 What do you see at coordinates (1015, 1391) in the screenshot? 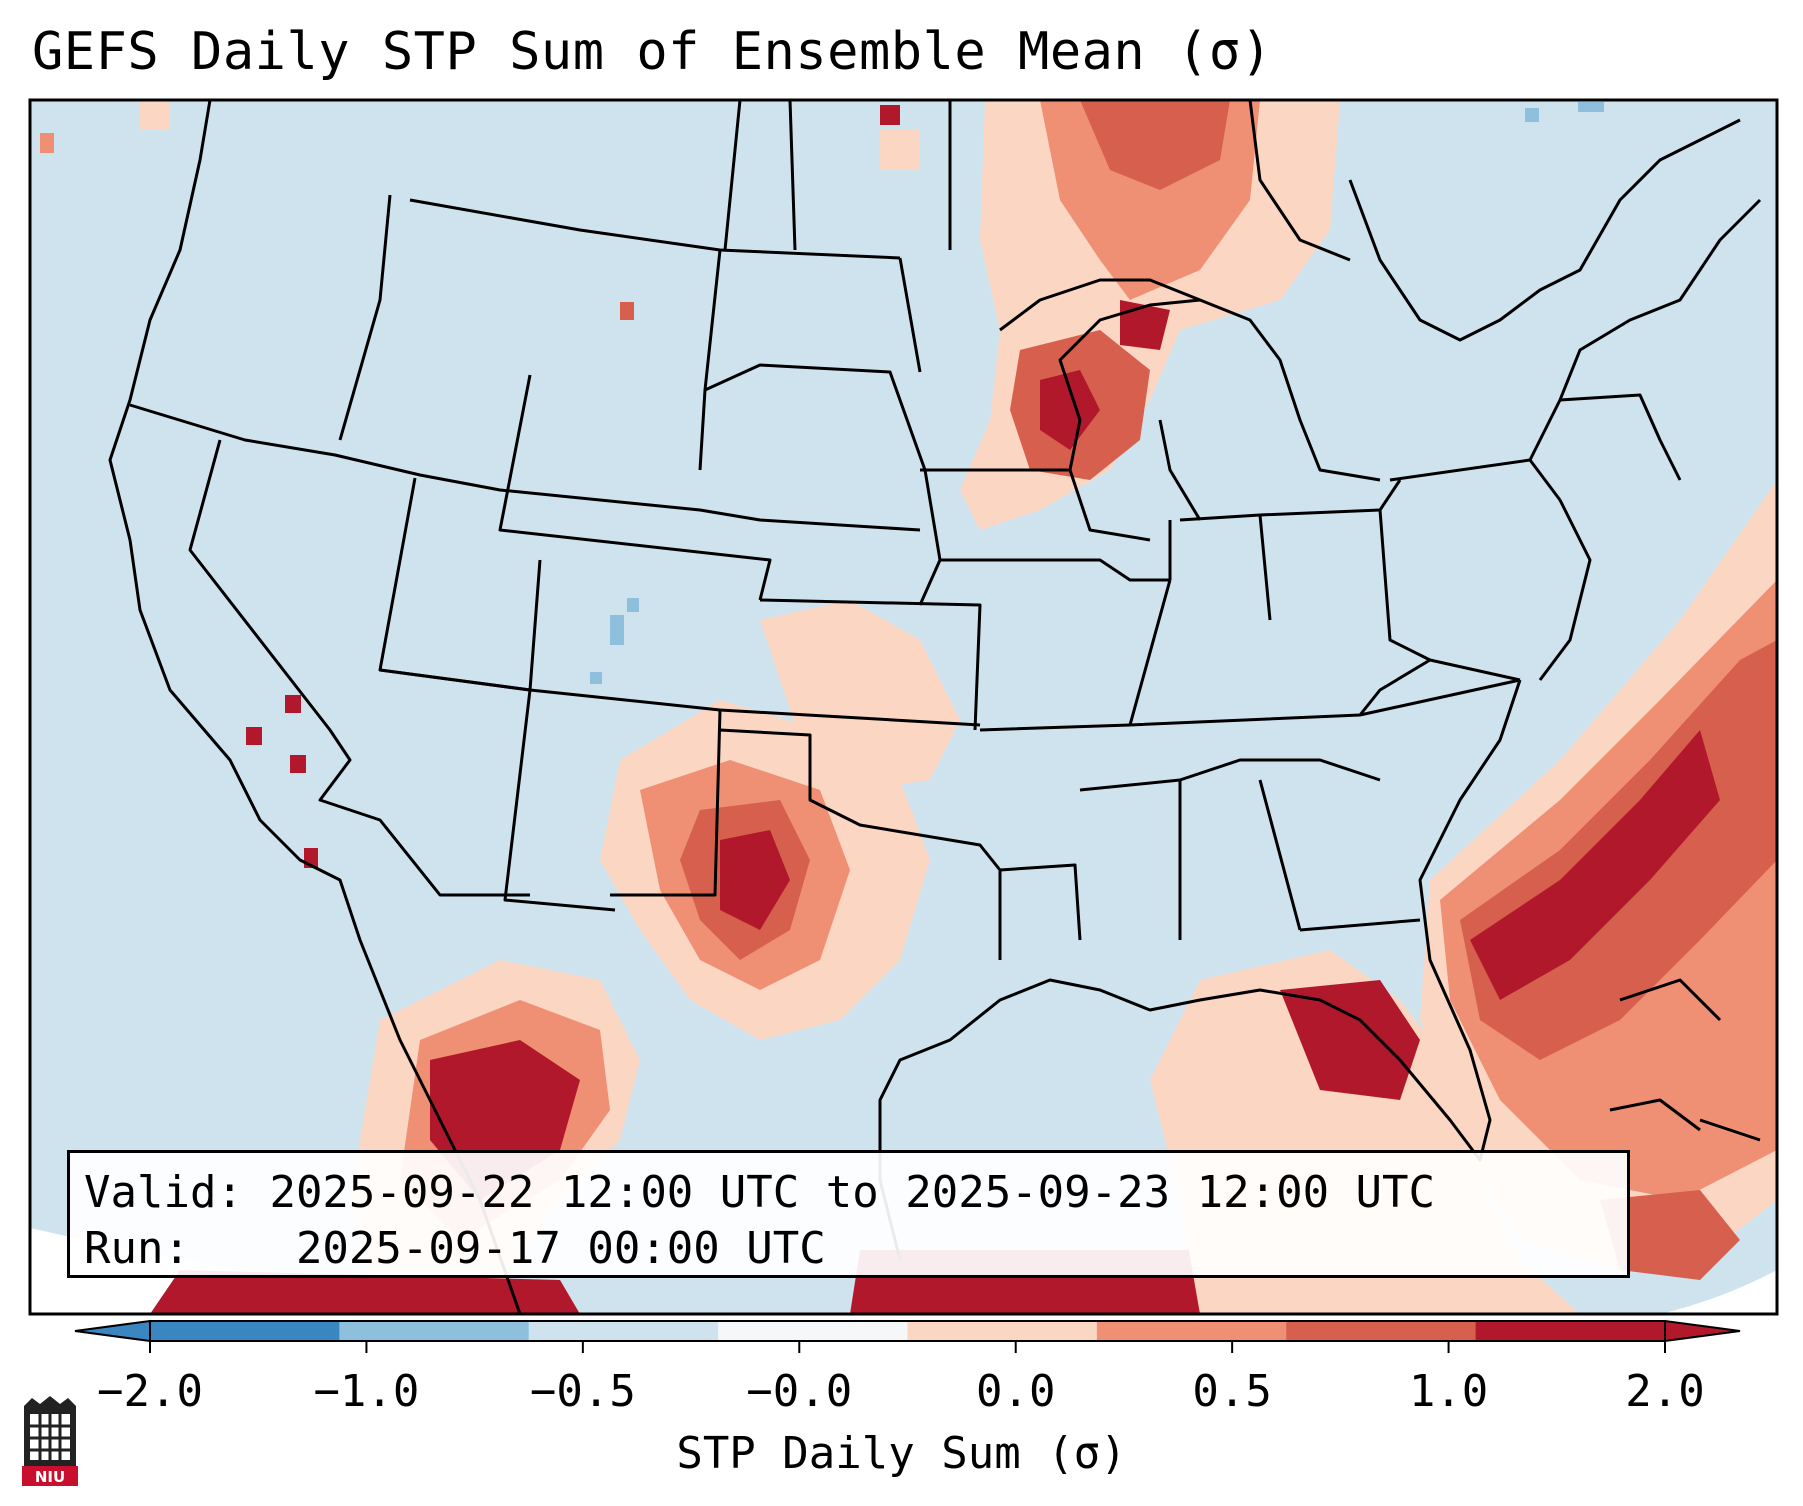
I see `colorbar-tick-label: 0.0` at bounding box center [1015, 1391].